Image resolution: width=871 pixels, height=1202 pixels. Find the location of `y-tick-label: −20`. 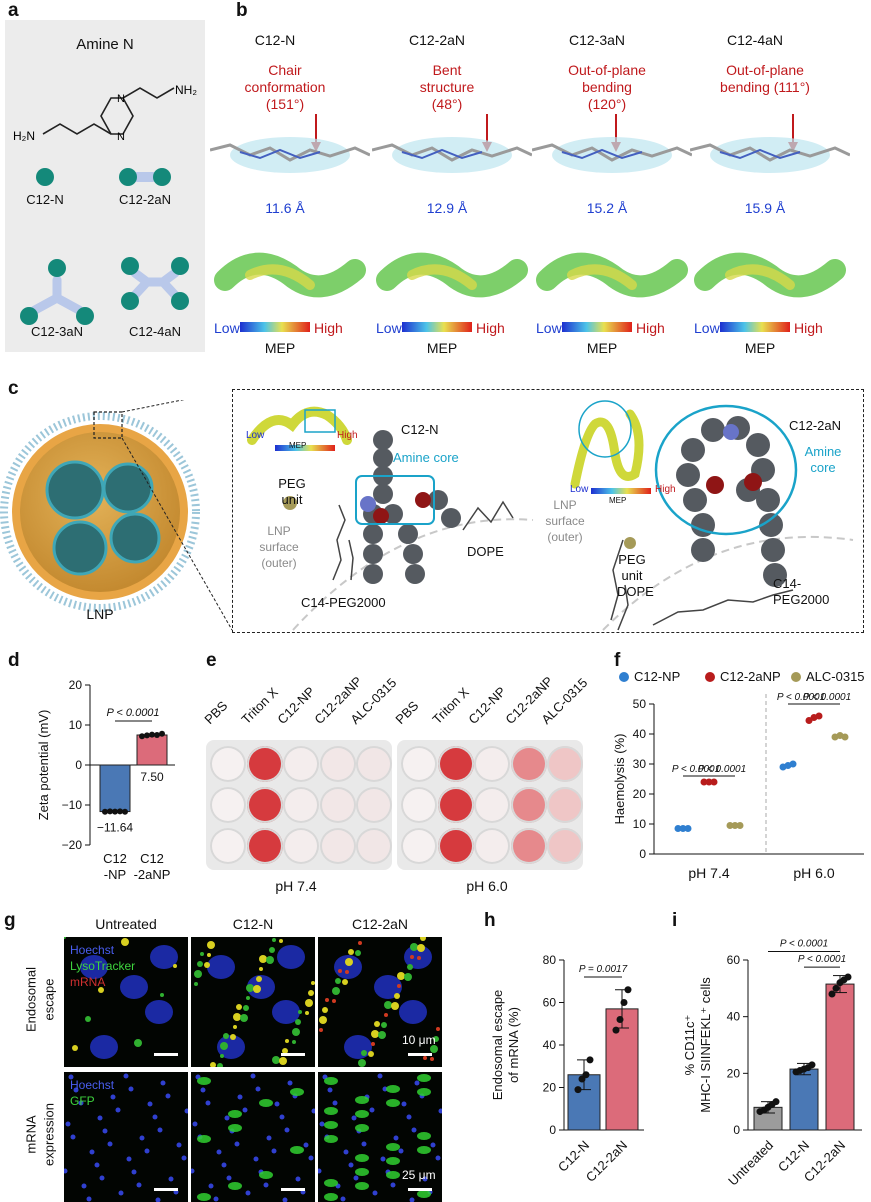

y-tick-label: −20 is located at coordinates (72, 845).